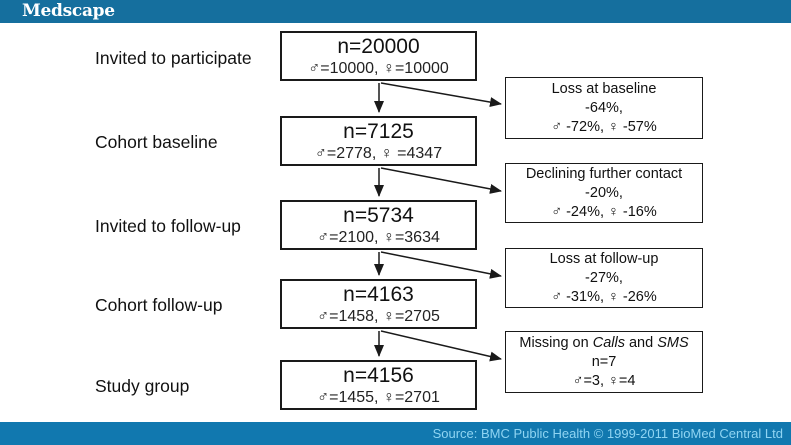  I want to click on loss-total: -64%,, so click(604, 107).